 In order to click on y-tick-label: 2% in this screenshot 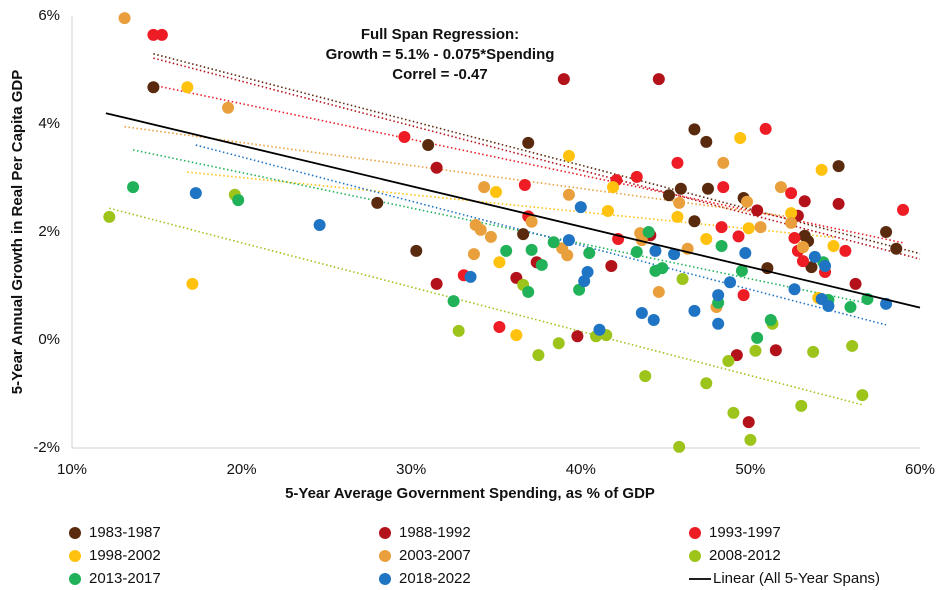, I will do `click(49, 231)`.